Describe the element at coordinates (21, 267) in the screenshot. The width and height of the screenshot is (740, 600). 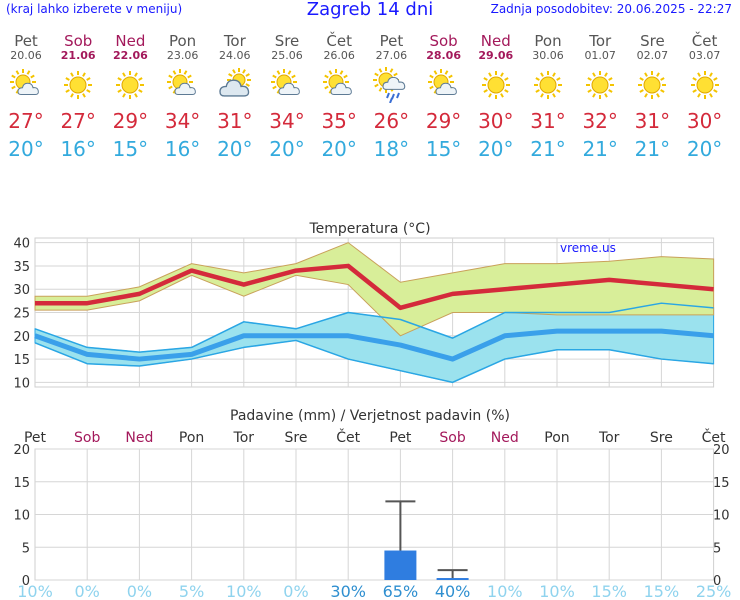
I see `temp-y-tick: 35` at that location.